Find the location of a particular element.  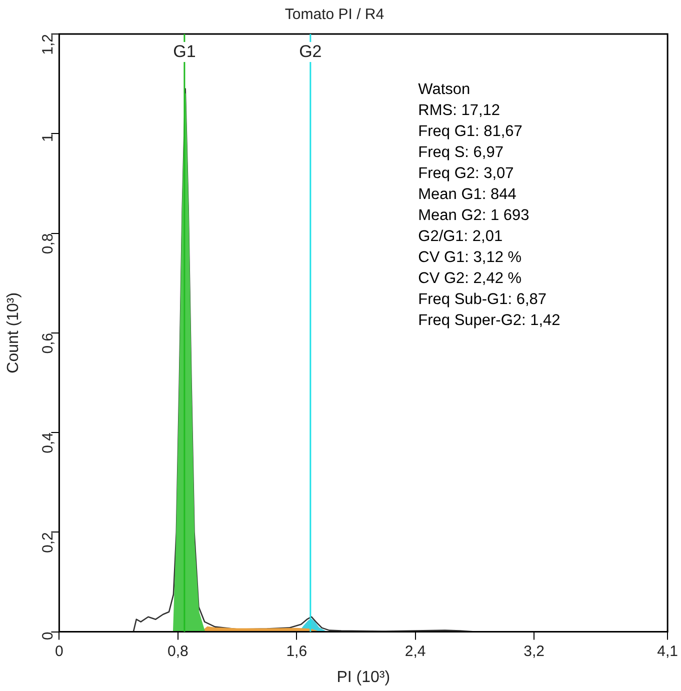

ref-line-label: G2 is located at coordinates (310, 52).